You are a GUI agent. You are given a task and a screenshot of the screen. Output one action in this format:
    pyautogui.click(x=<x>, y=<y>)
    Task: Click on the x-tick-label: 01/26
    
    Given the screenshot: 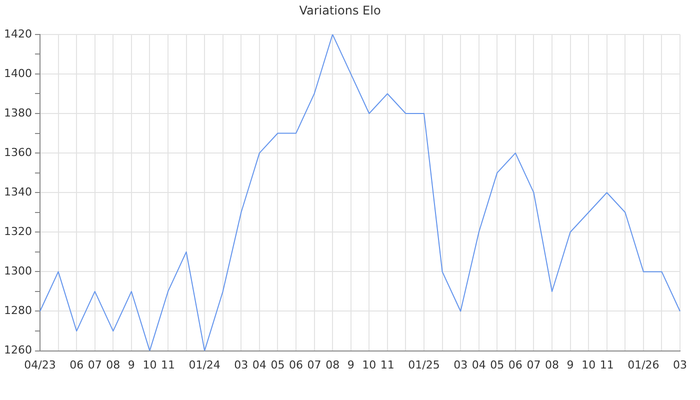 What is the action you would take?
    pyautogui.click(x=644, y=365)
    